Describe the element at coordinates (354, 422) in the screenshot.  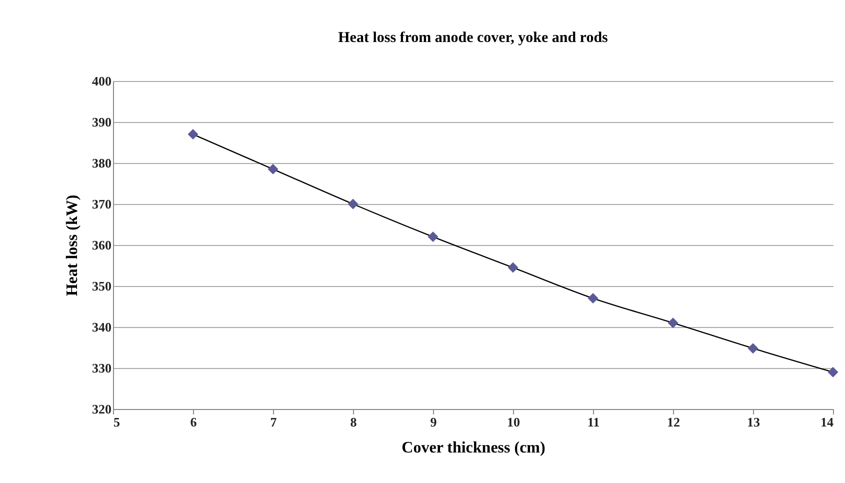
I see `x-tick-label: 8` at that location.